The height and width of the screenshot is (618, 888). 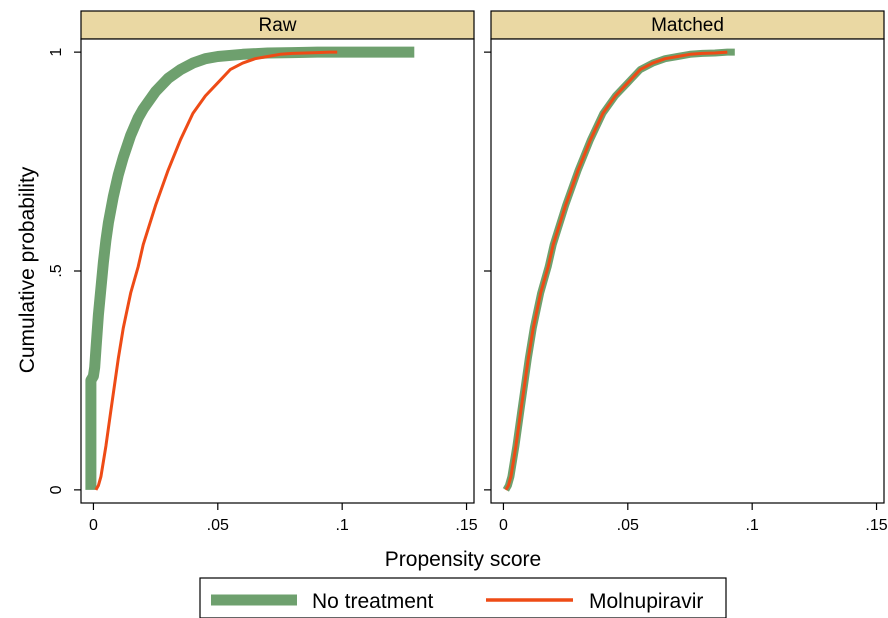 I want to click on x-axis-title: Propensity score, so click(x=463, y=559).